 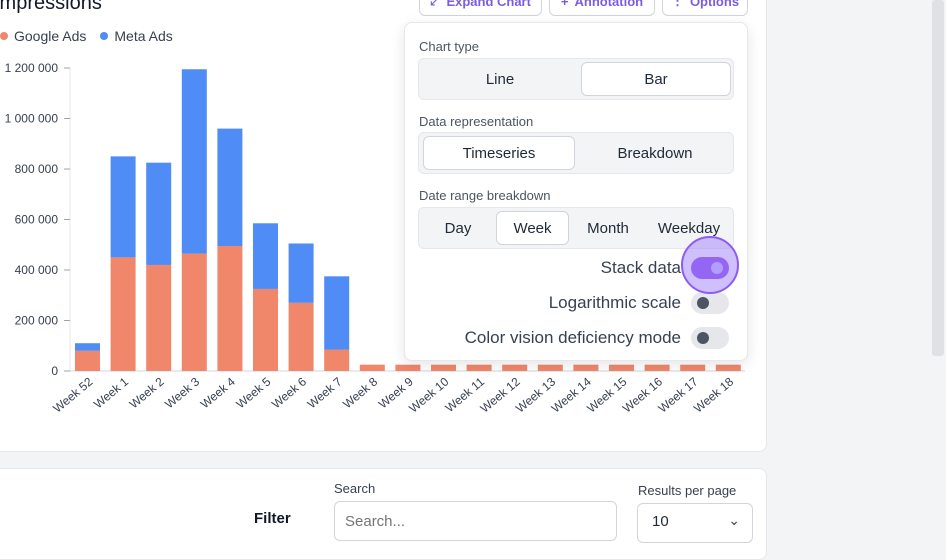 What do you see at coordinates (476, 121) in the screenshot?
I see `data-representation-label: Data representation` at bounding box center [476, 121].